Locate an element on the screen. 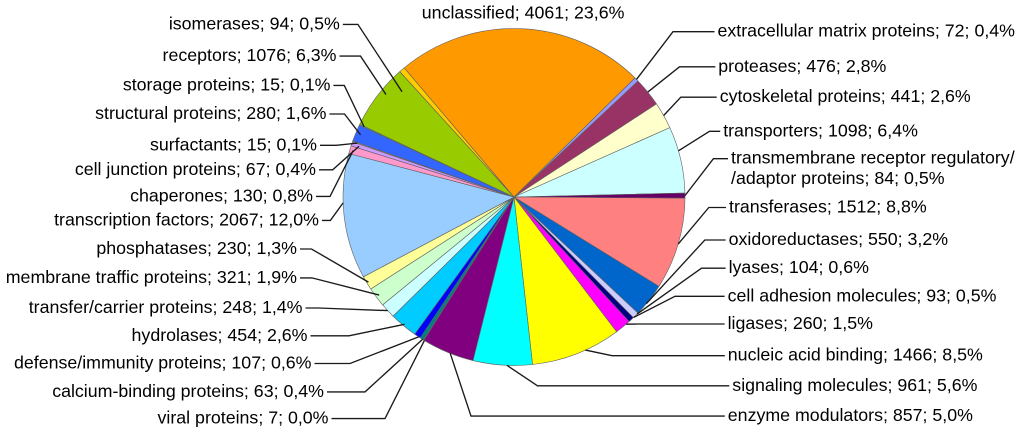 This screenshot has height=435, width=1024. svg-text: storage proteins; 15; 0,1% is located at coordinates (227, 84).